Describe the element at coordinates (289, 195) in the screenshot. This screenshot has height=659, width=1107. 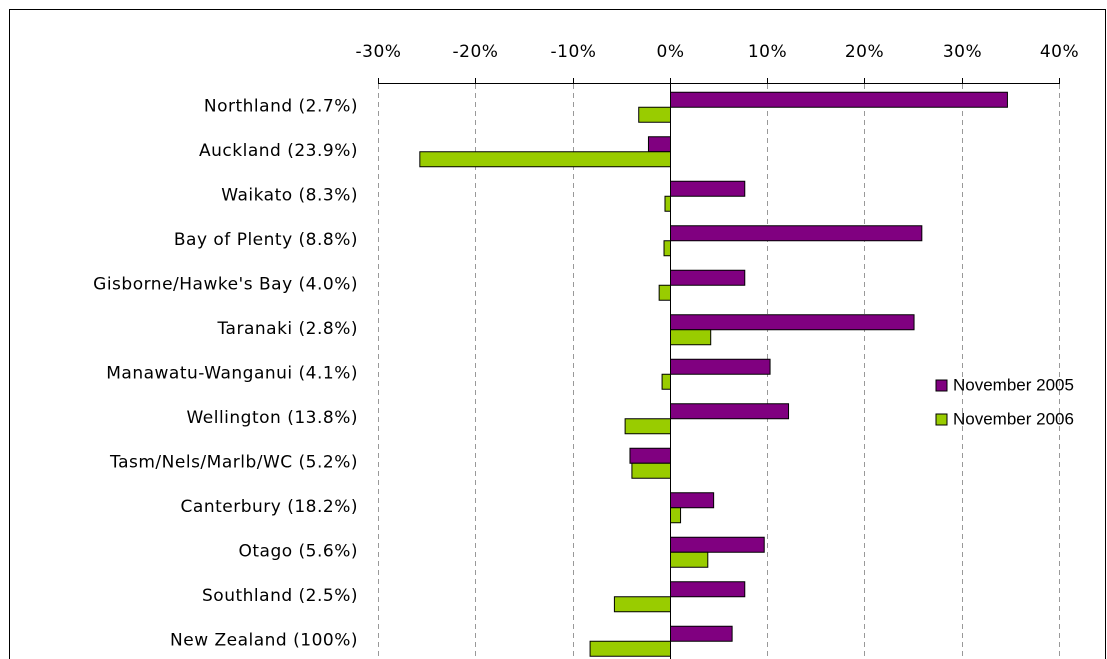
I see `y-tick-label: Waikato (8.3%)` at that location.